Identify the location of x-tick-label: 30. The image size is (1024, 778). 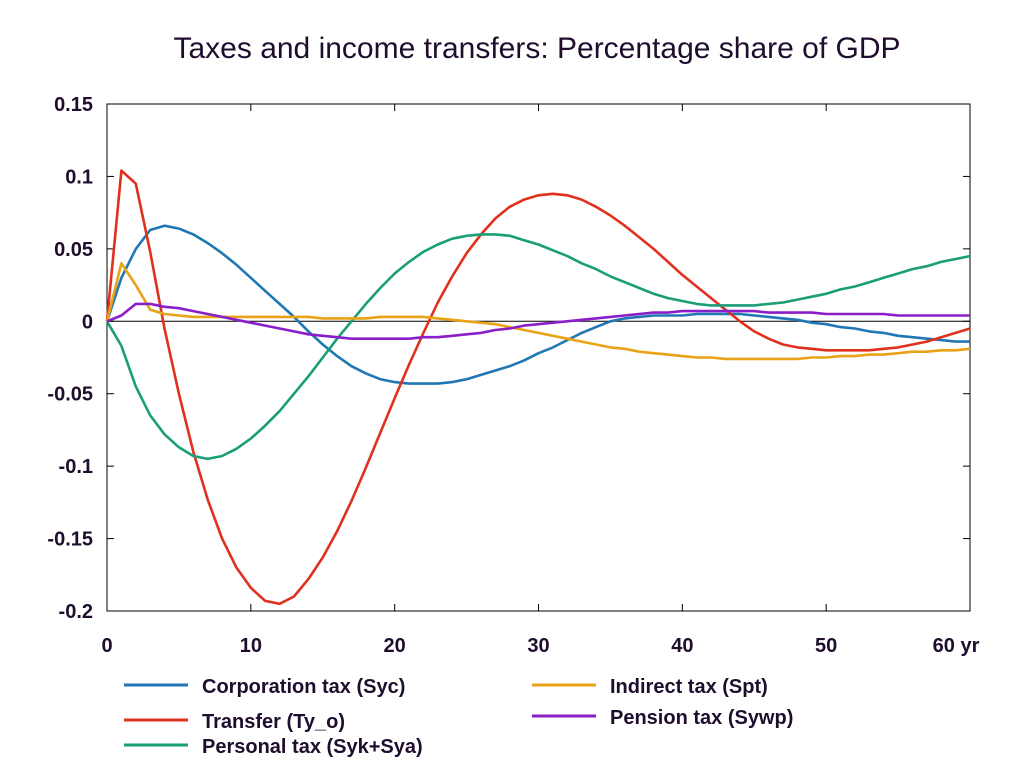
(538, 646).